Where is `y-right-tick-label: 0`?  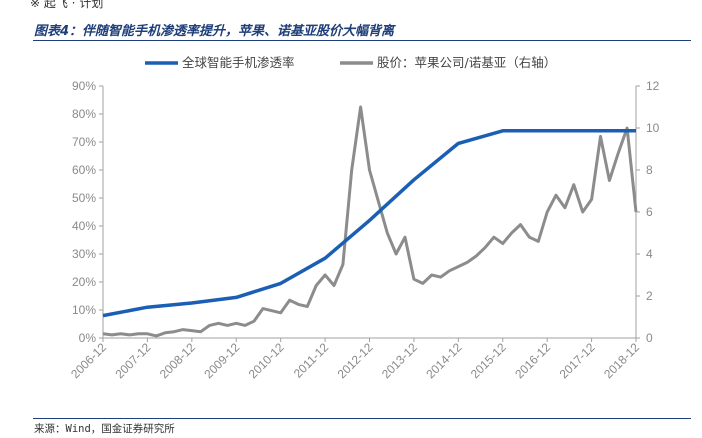
y-right-tick-label: 0 is located at coordinates (649, 338).